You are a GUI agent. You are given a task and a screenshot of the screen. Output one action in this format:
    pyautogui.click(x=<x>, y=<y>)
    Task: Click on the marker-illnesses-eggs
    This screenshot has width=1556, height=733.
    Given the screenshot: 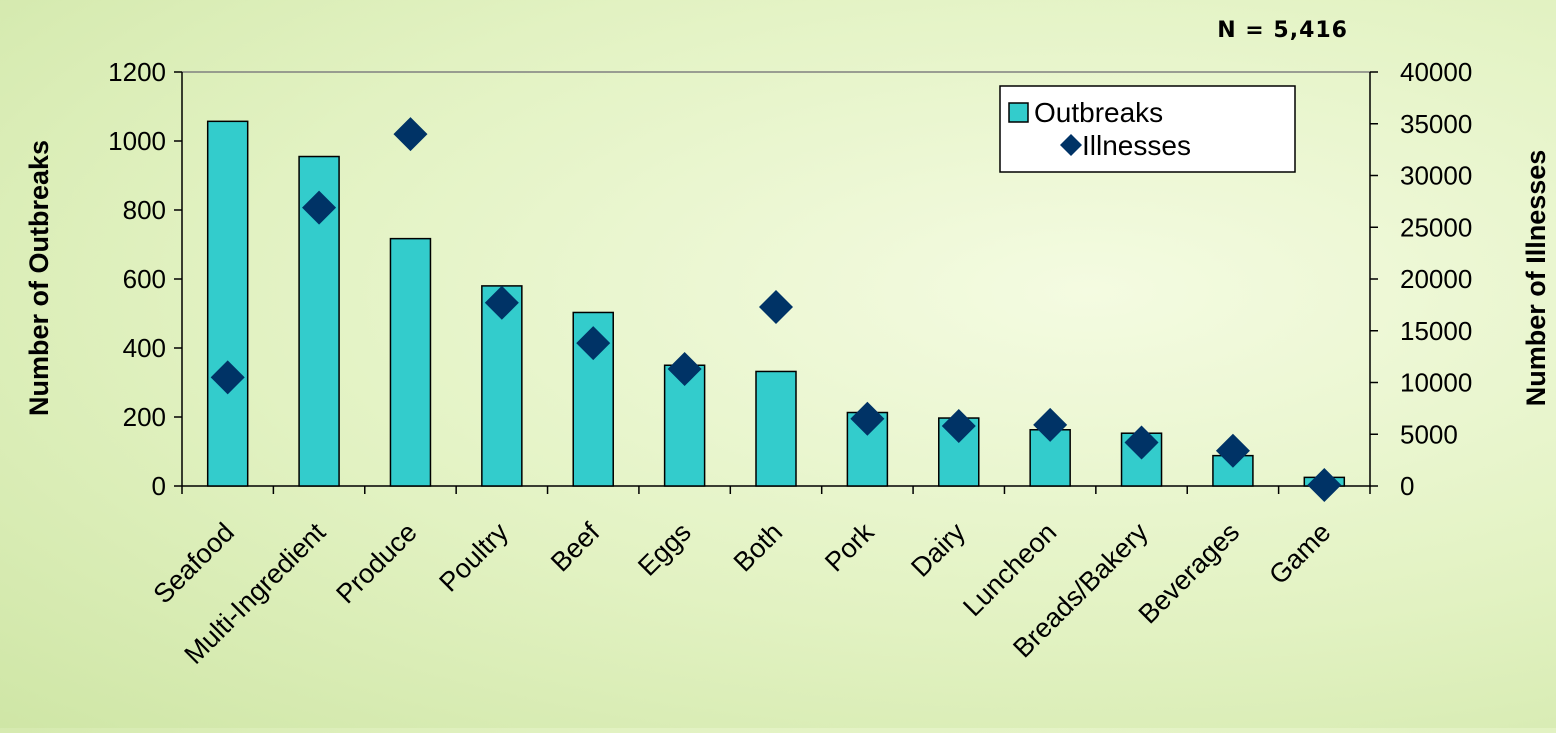 What is the action you would take?
    pyautogui.click(x=684, y=369)
    